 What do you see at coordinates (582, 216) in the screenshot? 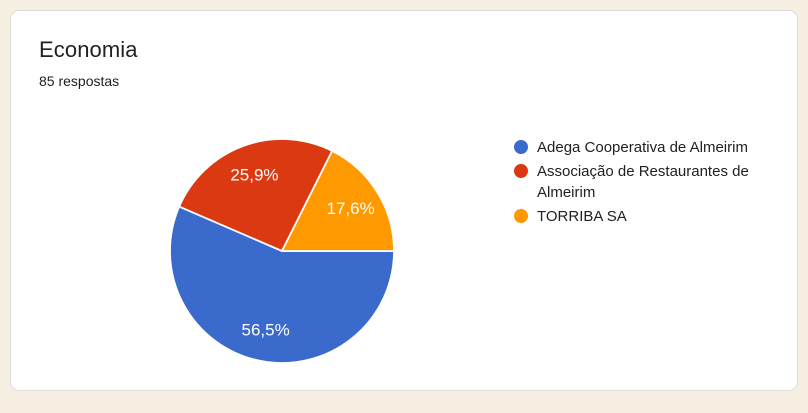
I see `legend-label: TORRIBA SA` at bounding box center [582, 216].